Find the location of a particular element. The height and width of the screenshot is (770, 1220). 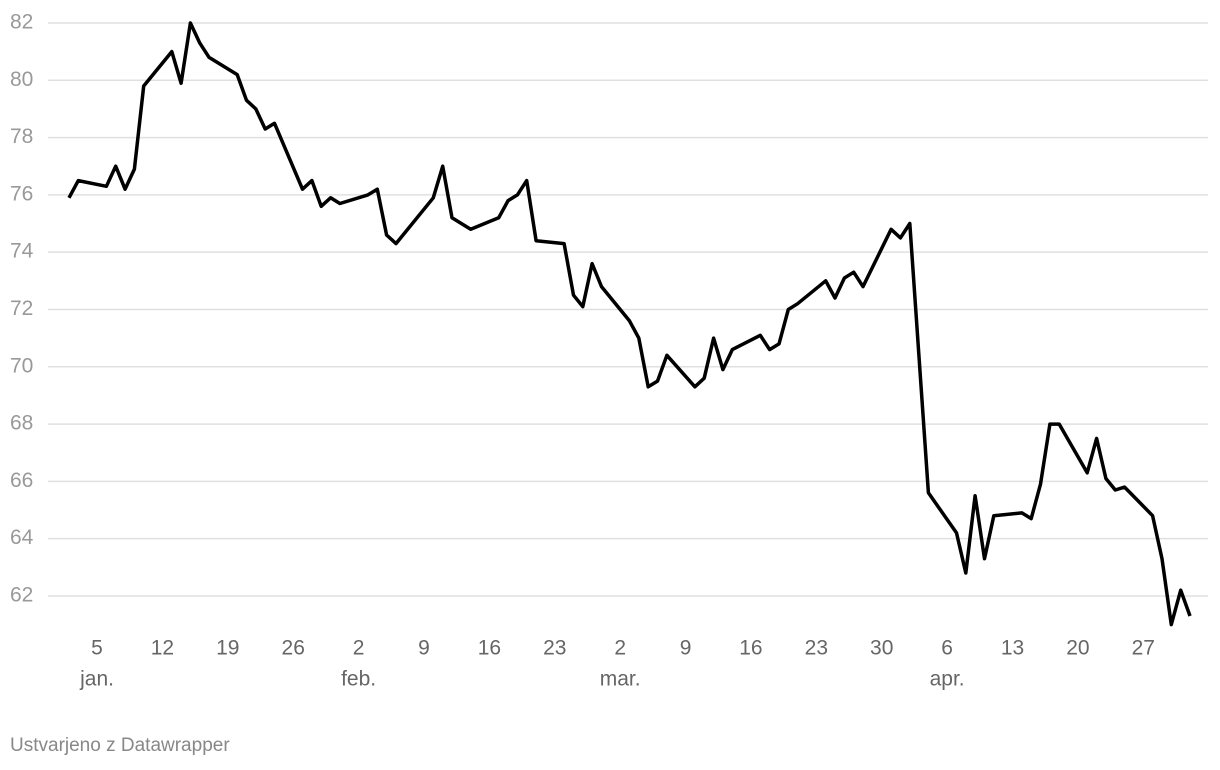

y-tick-label: 68 is located at coordinates (21, 423).